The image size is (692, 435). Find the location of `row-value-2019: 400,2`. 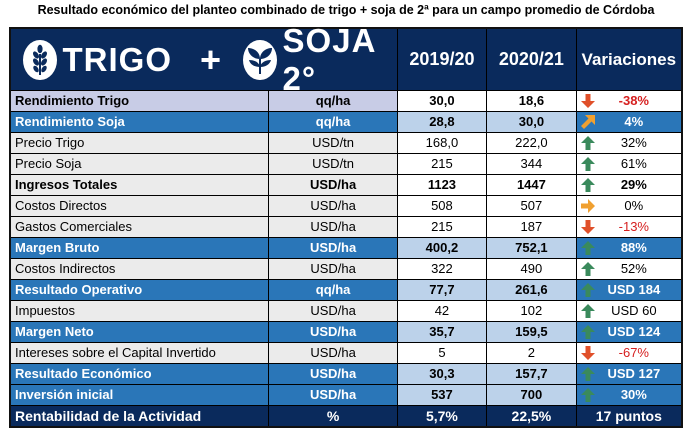

row-value-2019: 400,2 is located at coordinates (442, 248).